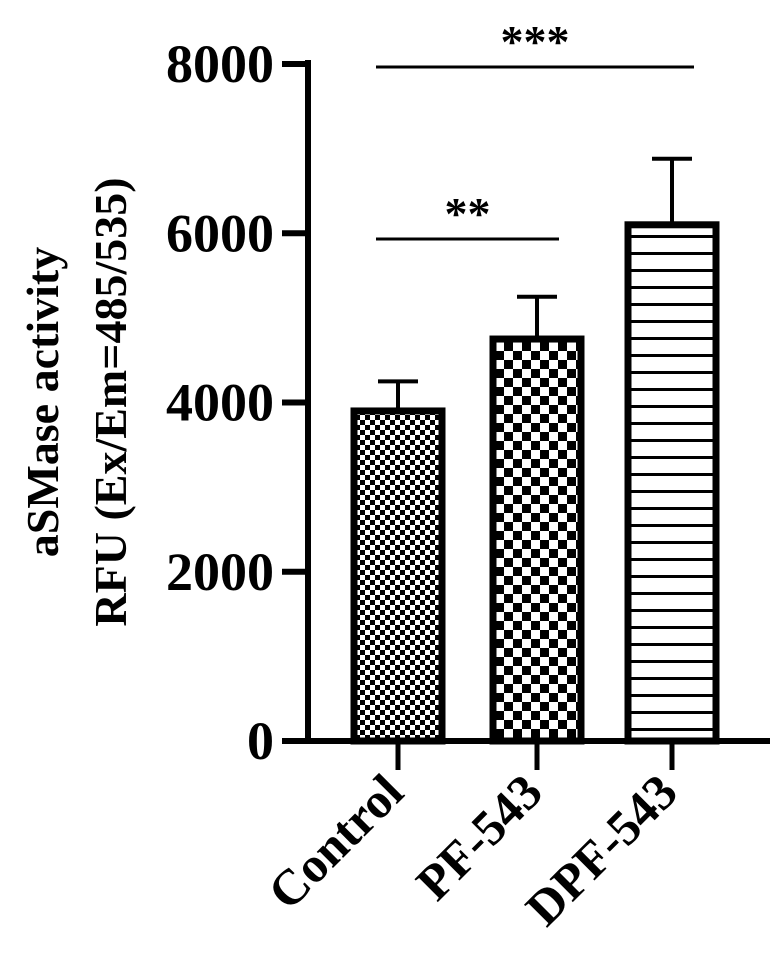 The height and width of the screenshot is (980, 783). What do you see at coordinates (260, 741) in the screenshot?
I see `y-tick-label: 0` at bounding box center [260, 741].